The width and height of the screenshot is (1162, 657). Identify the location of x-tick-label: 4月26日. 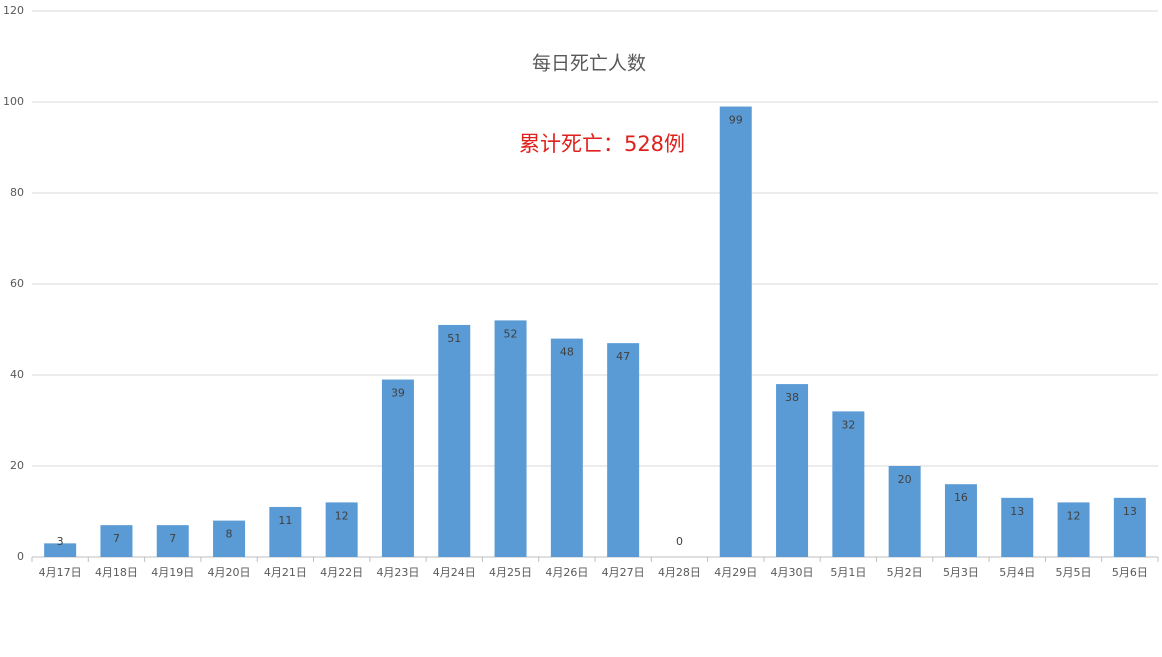
(566, 572).